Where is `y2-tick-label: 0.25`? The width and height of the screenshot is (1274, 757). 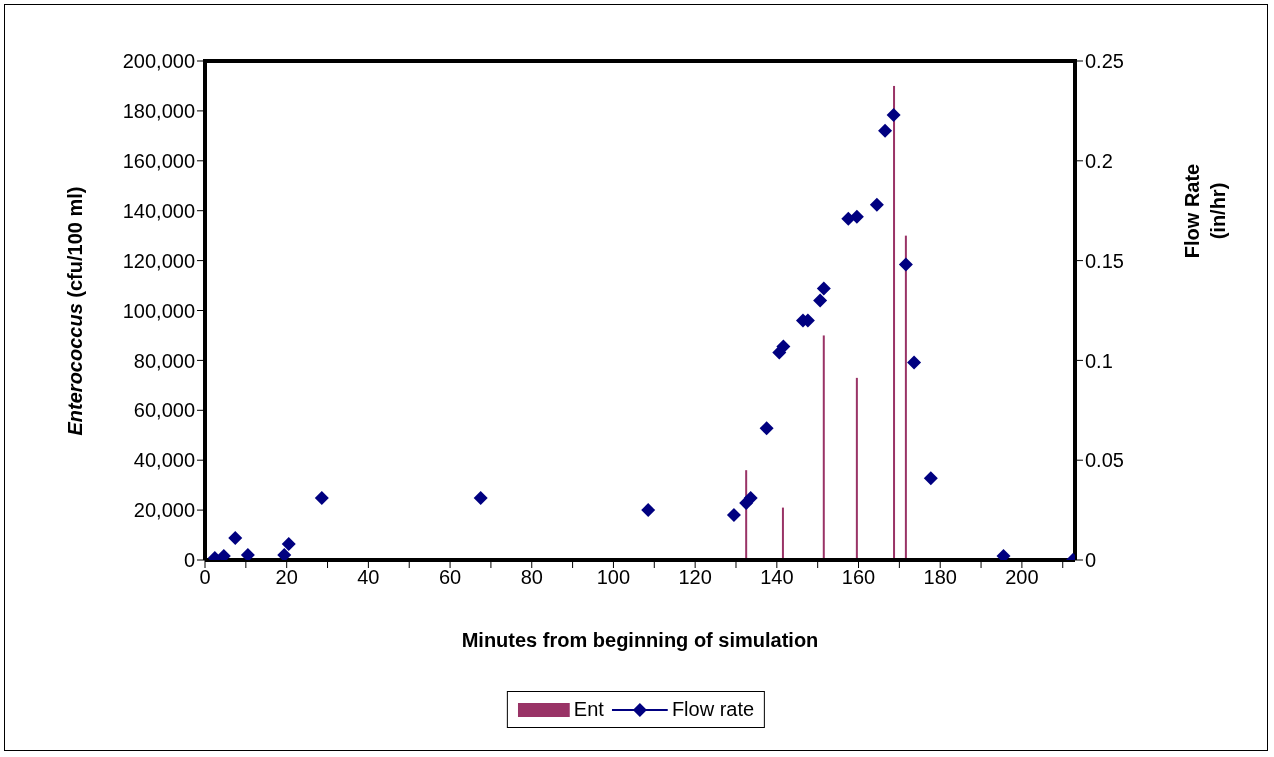
y2-tick-label: 0.25 is located at coordinates (1104, 61).